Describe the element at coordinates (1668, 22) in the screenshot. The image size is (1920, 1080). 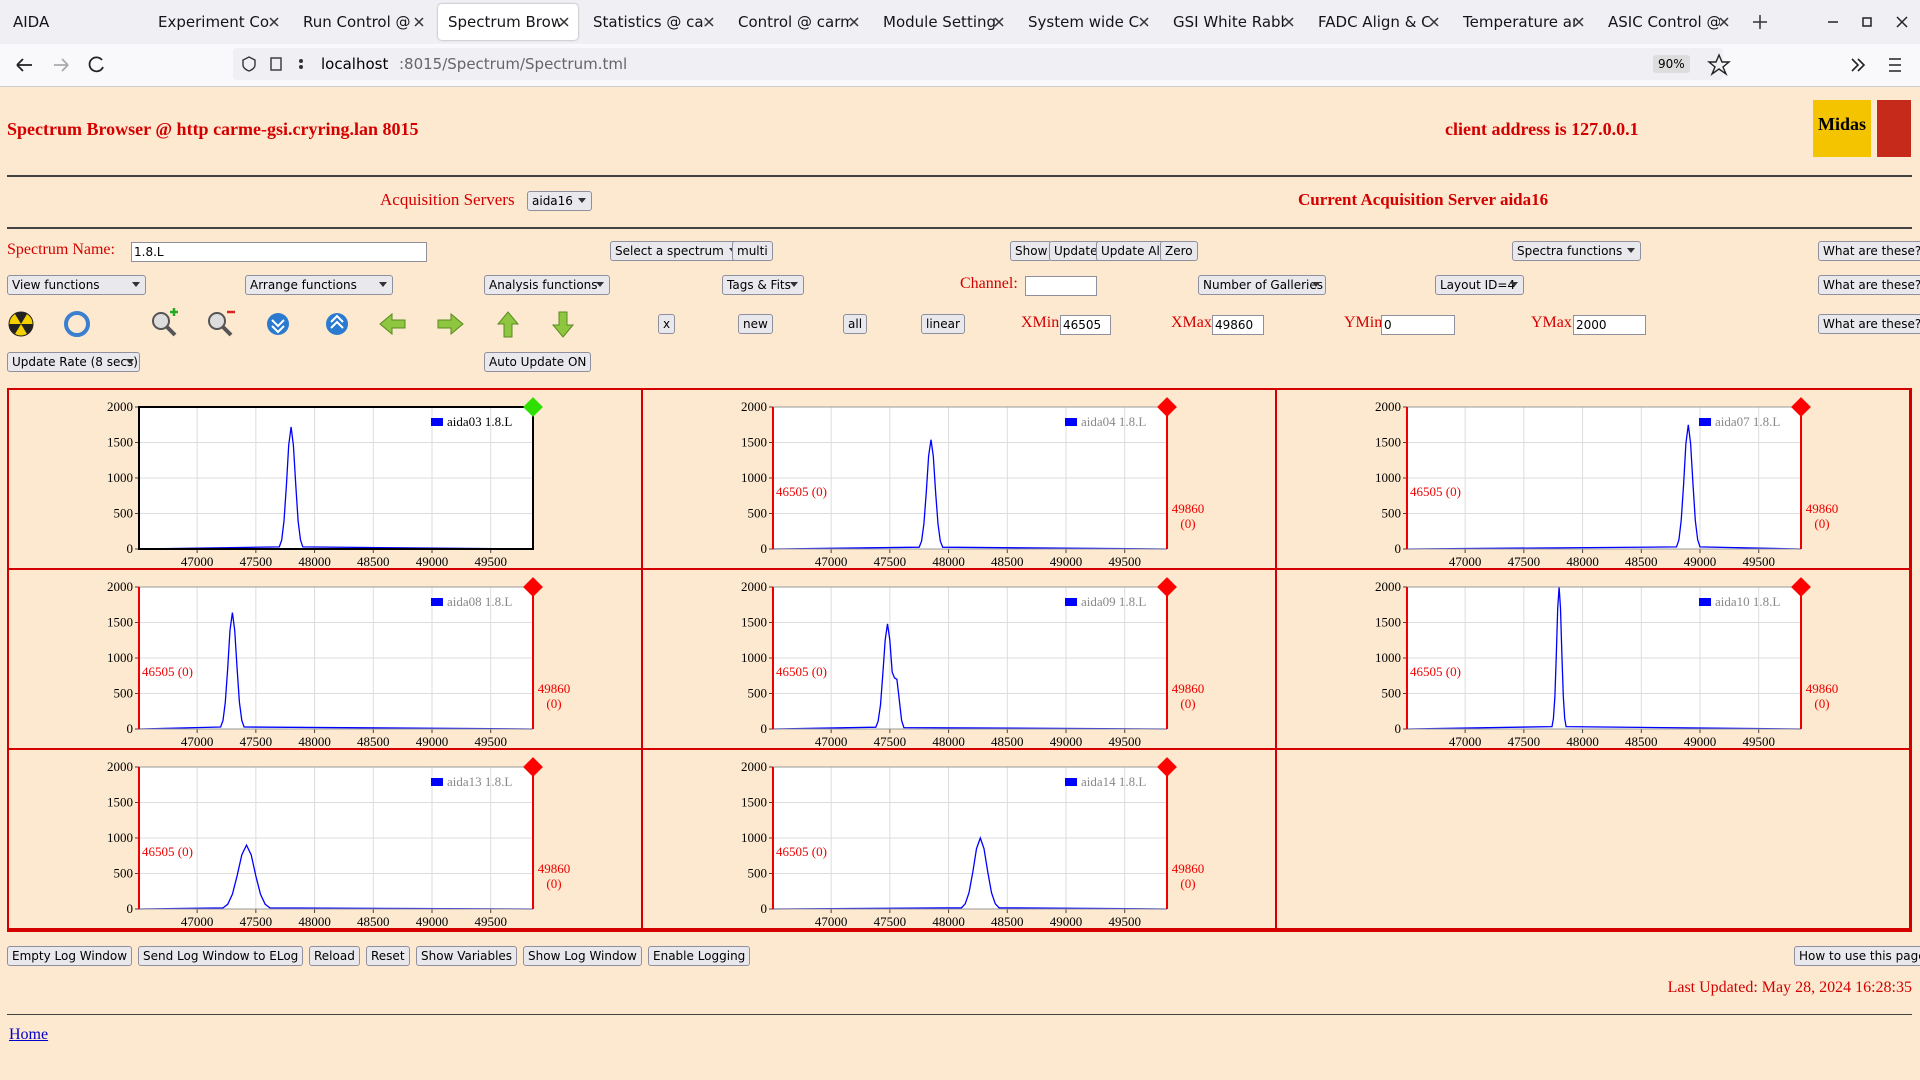
I see `tab: ASIC Control @` at that location.